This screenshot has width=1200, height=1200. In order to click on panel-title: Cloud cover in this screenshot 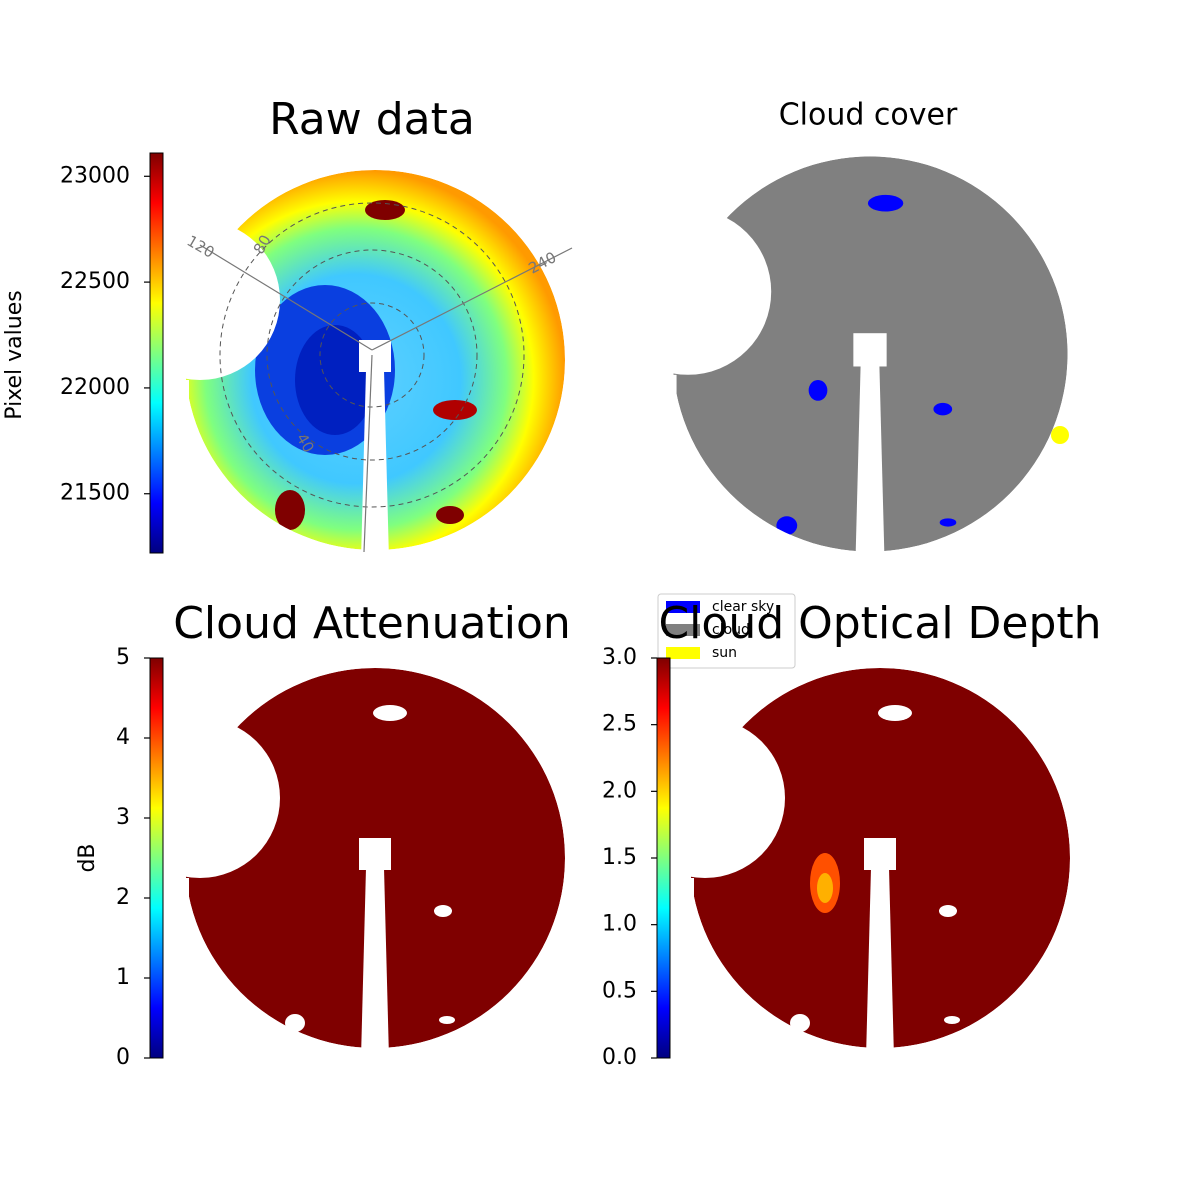, I will do `click(868, 115)`.